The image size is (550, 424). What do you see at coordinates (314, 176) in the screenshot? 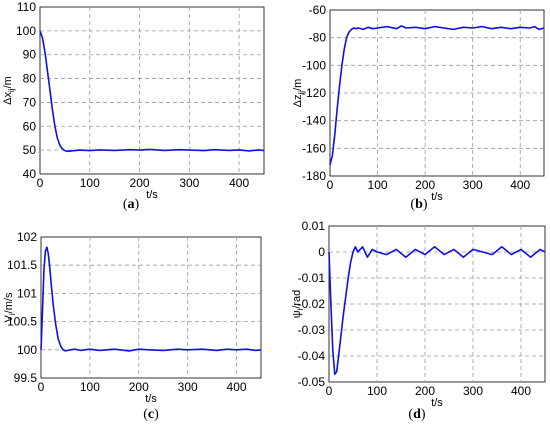
I see `y-tick-label: -180` at bounding box center [314, 176].